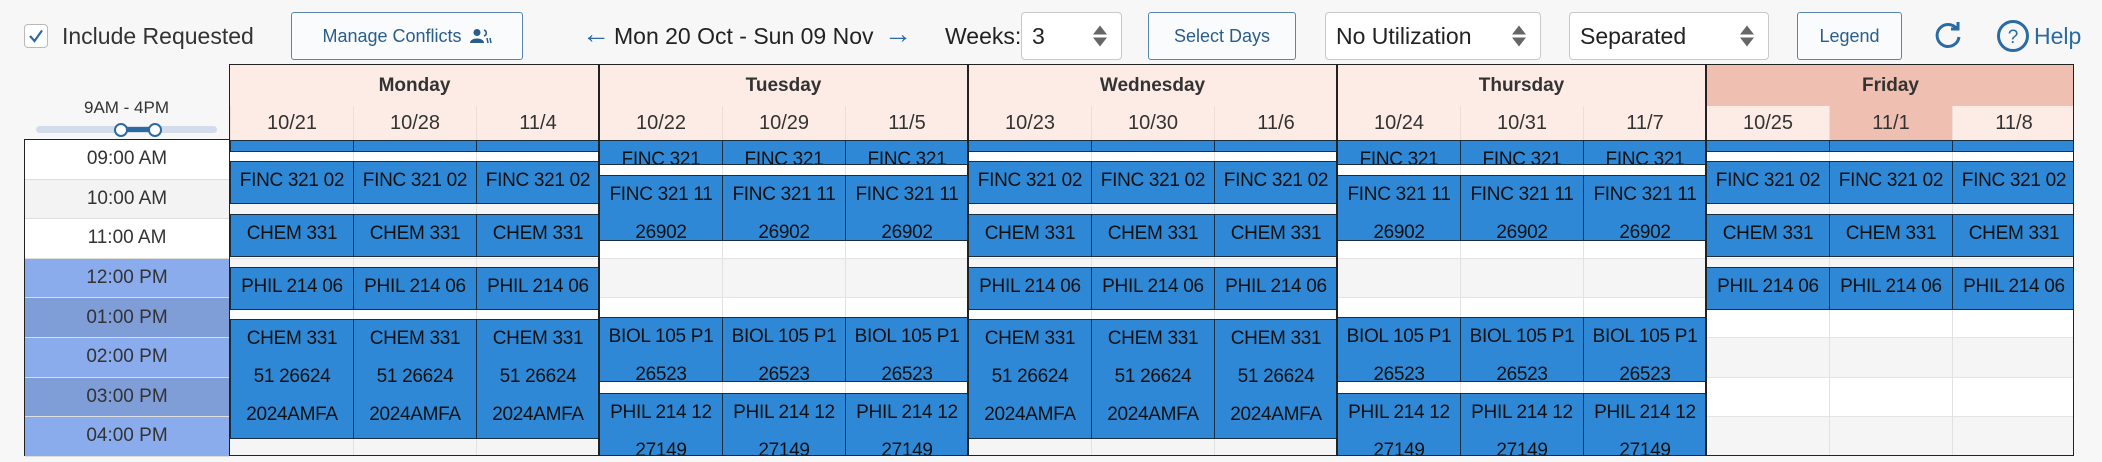 Image resolution: width=2102 pixels, height=462 pixels. I want to click on date-header: 11/7, so click(1644, 123).